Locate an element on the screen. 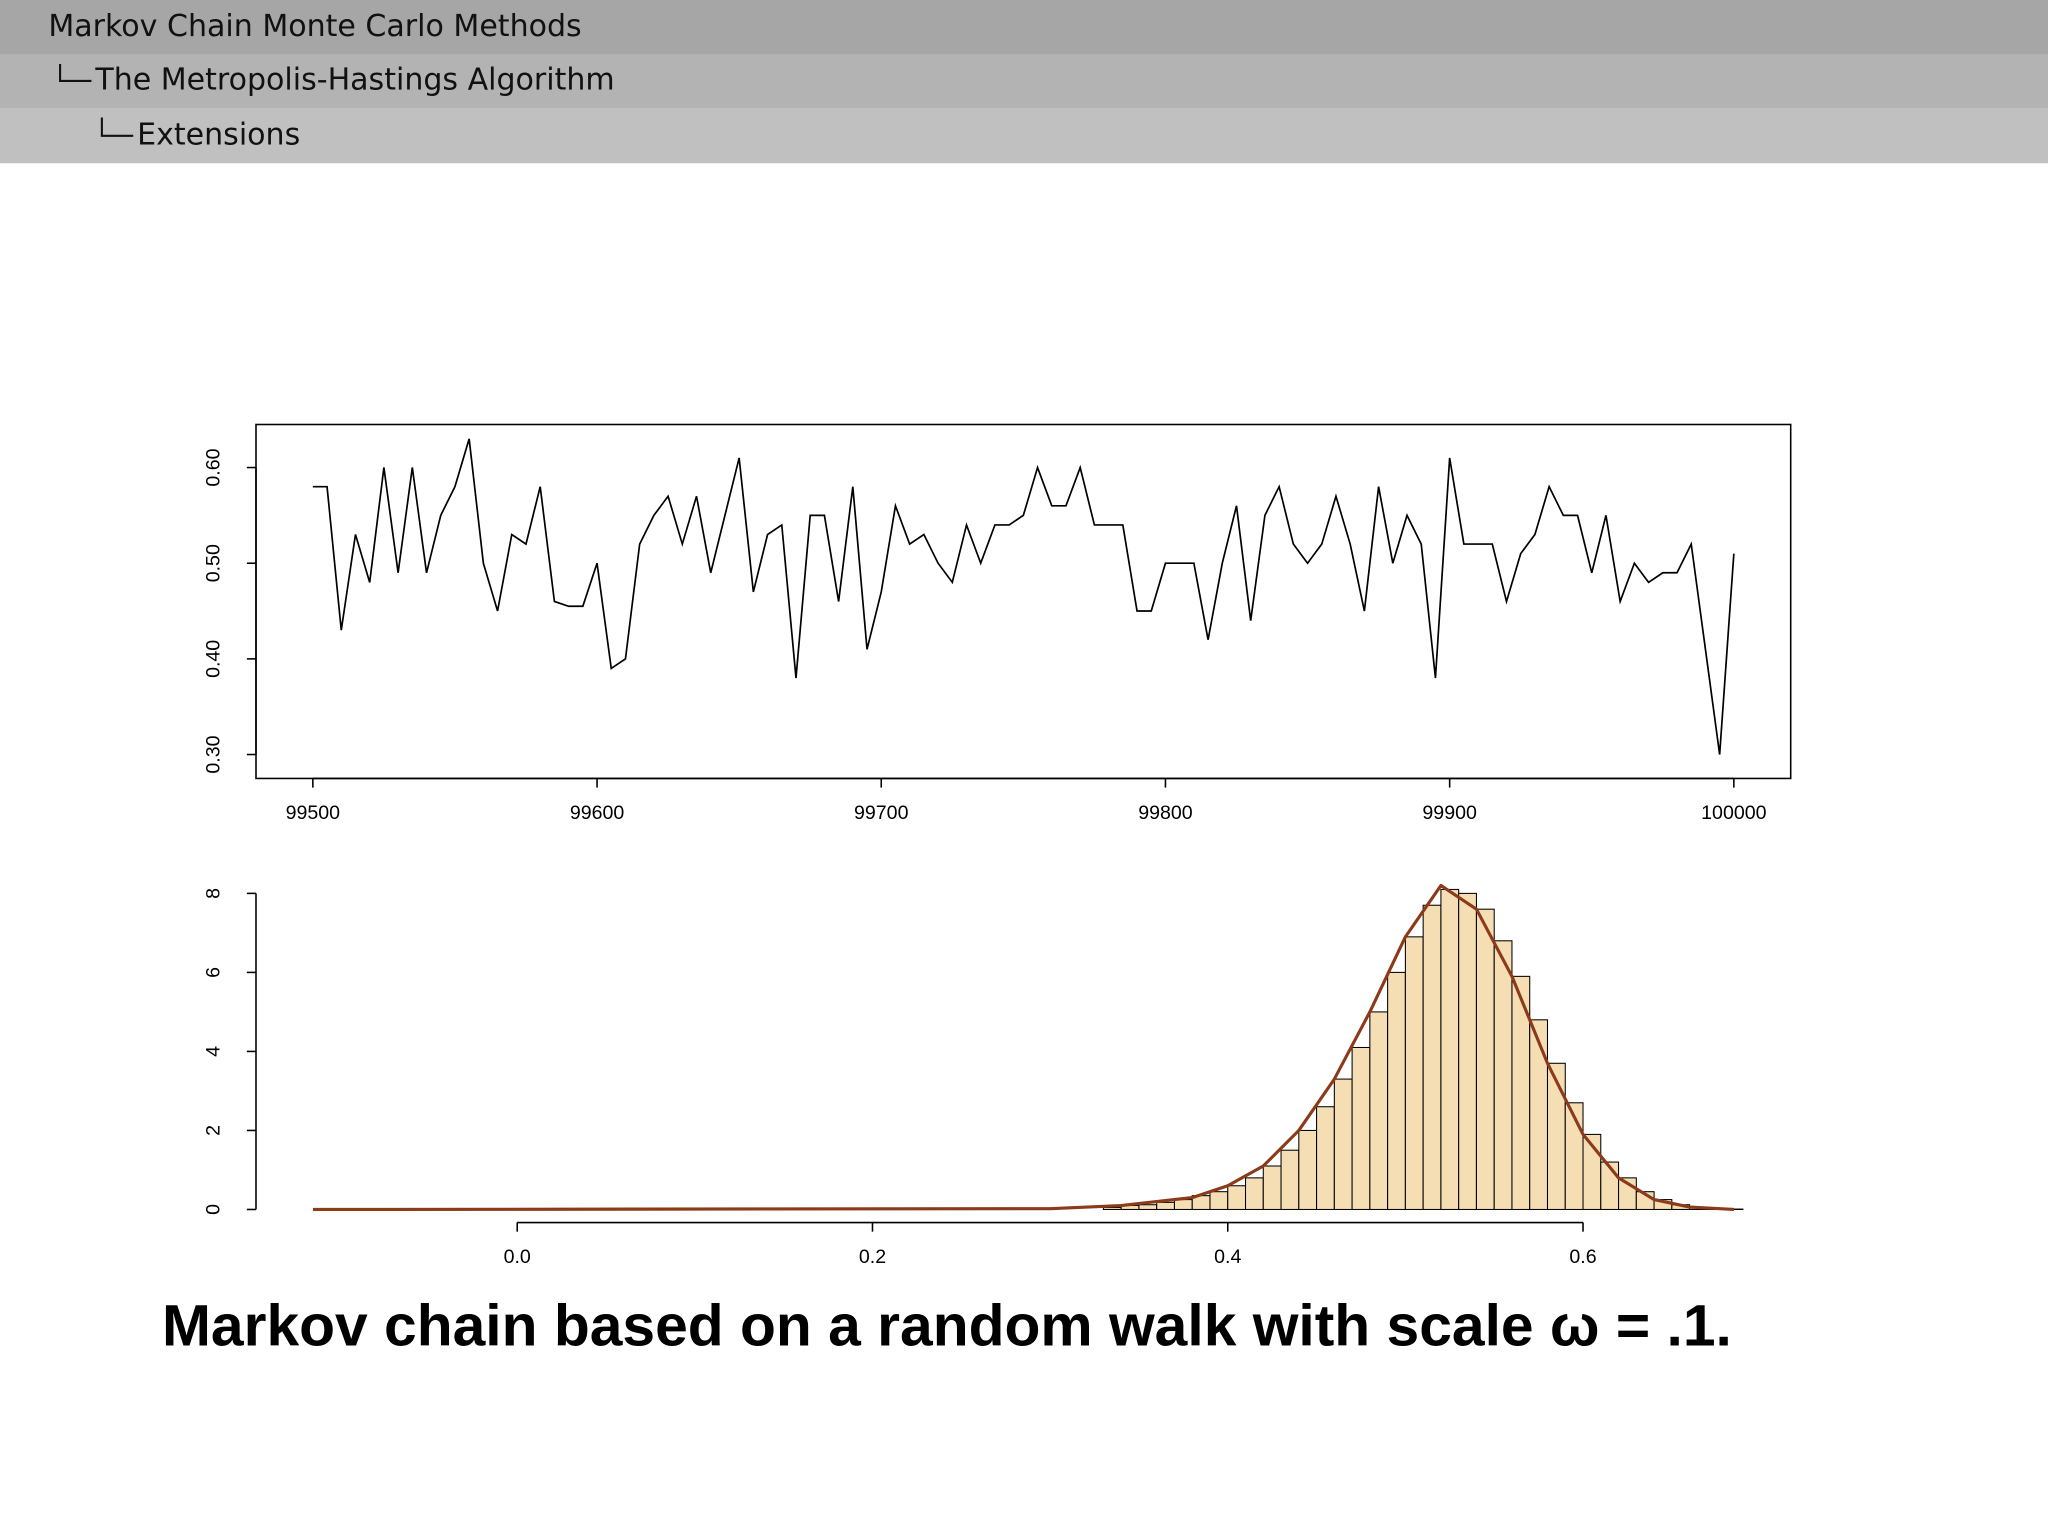 The height and width of the screenshot is (1536, 2048). y-tick-label: 0 is located at coordinates (213, 1209).